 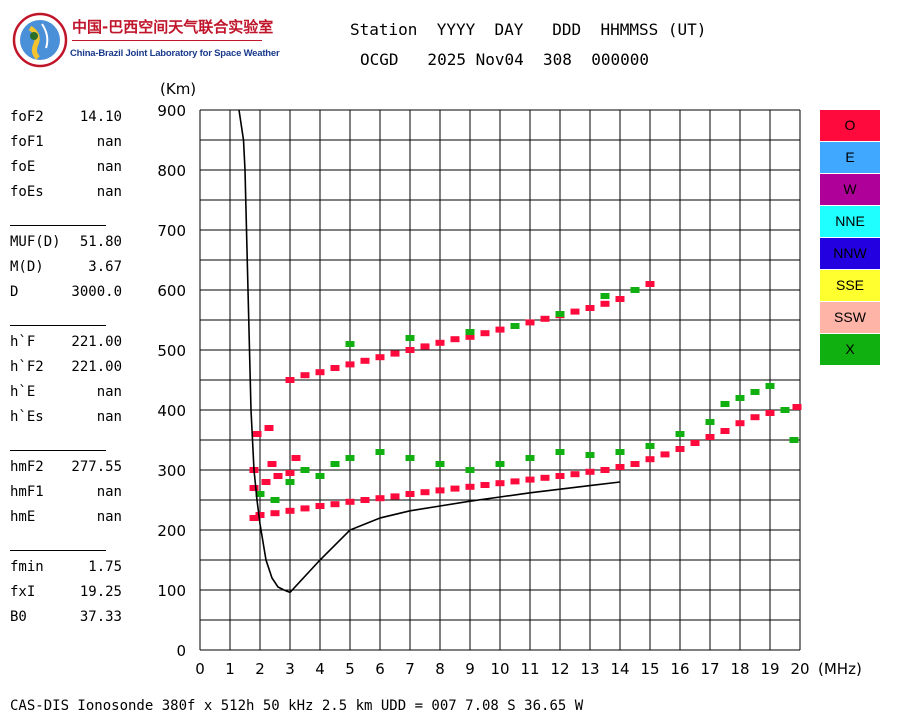 What do you see at coordinates (171, 231) in the screenshot?
I see `y-tick-label: 700` at bounding box center [171, 231].